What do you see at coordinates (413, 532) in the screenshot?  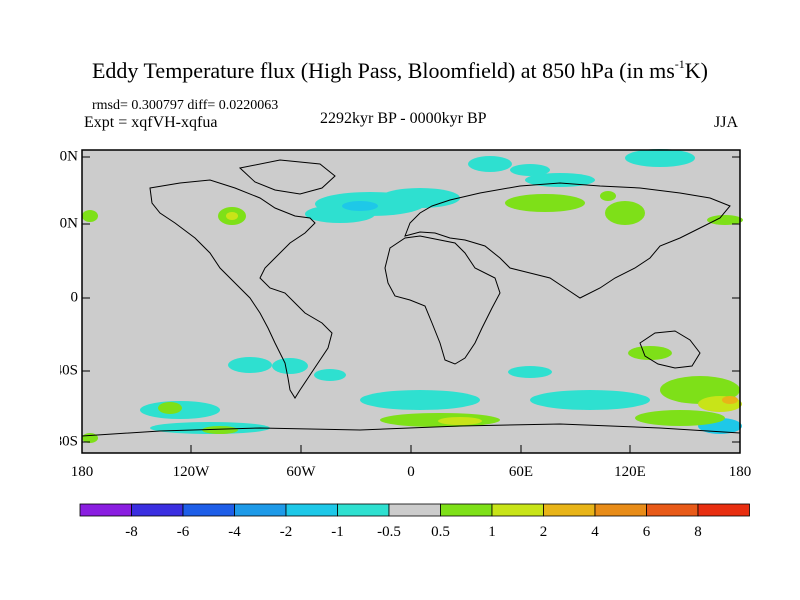 I see `colorbar-labels: -8 -6 -4 -2 -1 -0.5 0.5 1 2 4 6 8` at bounding box center [413, 532].